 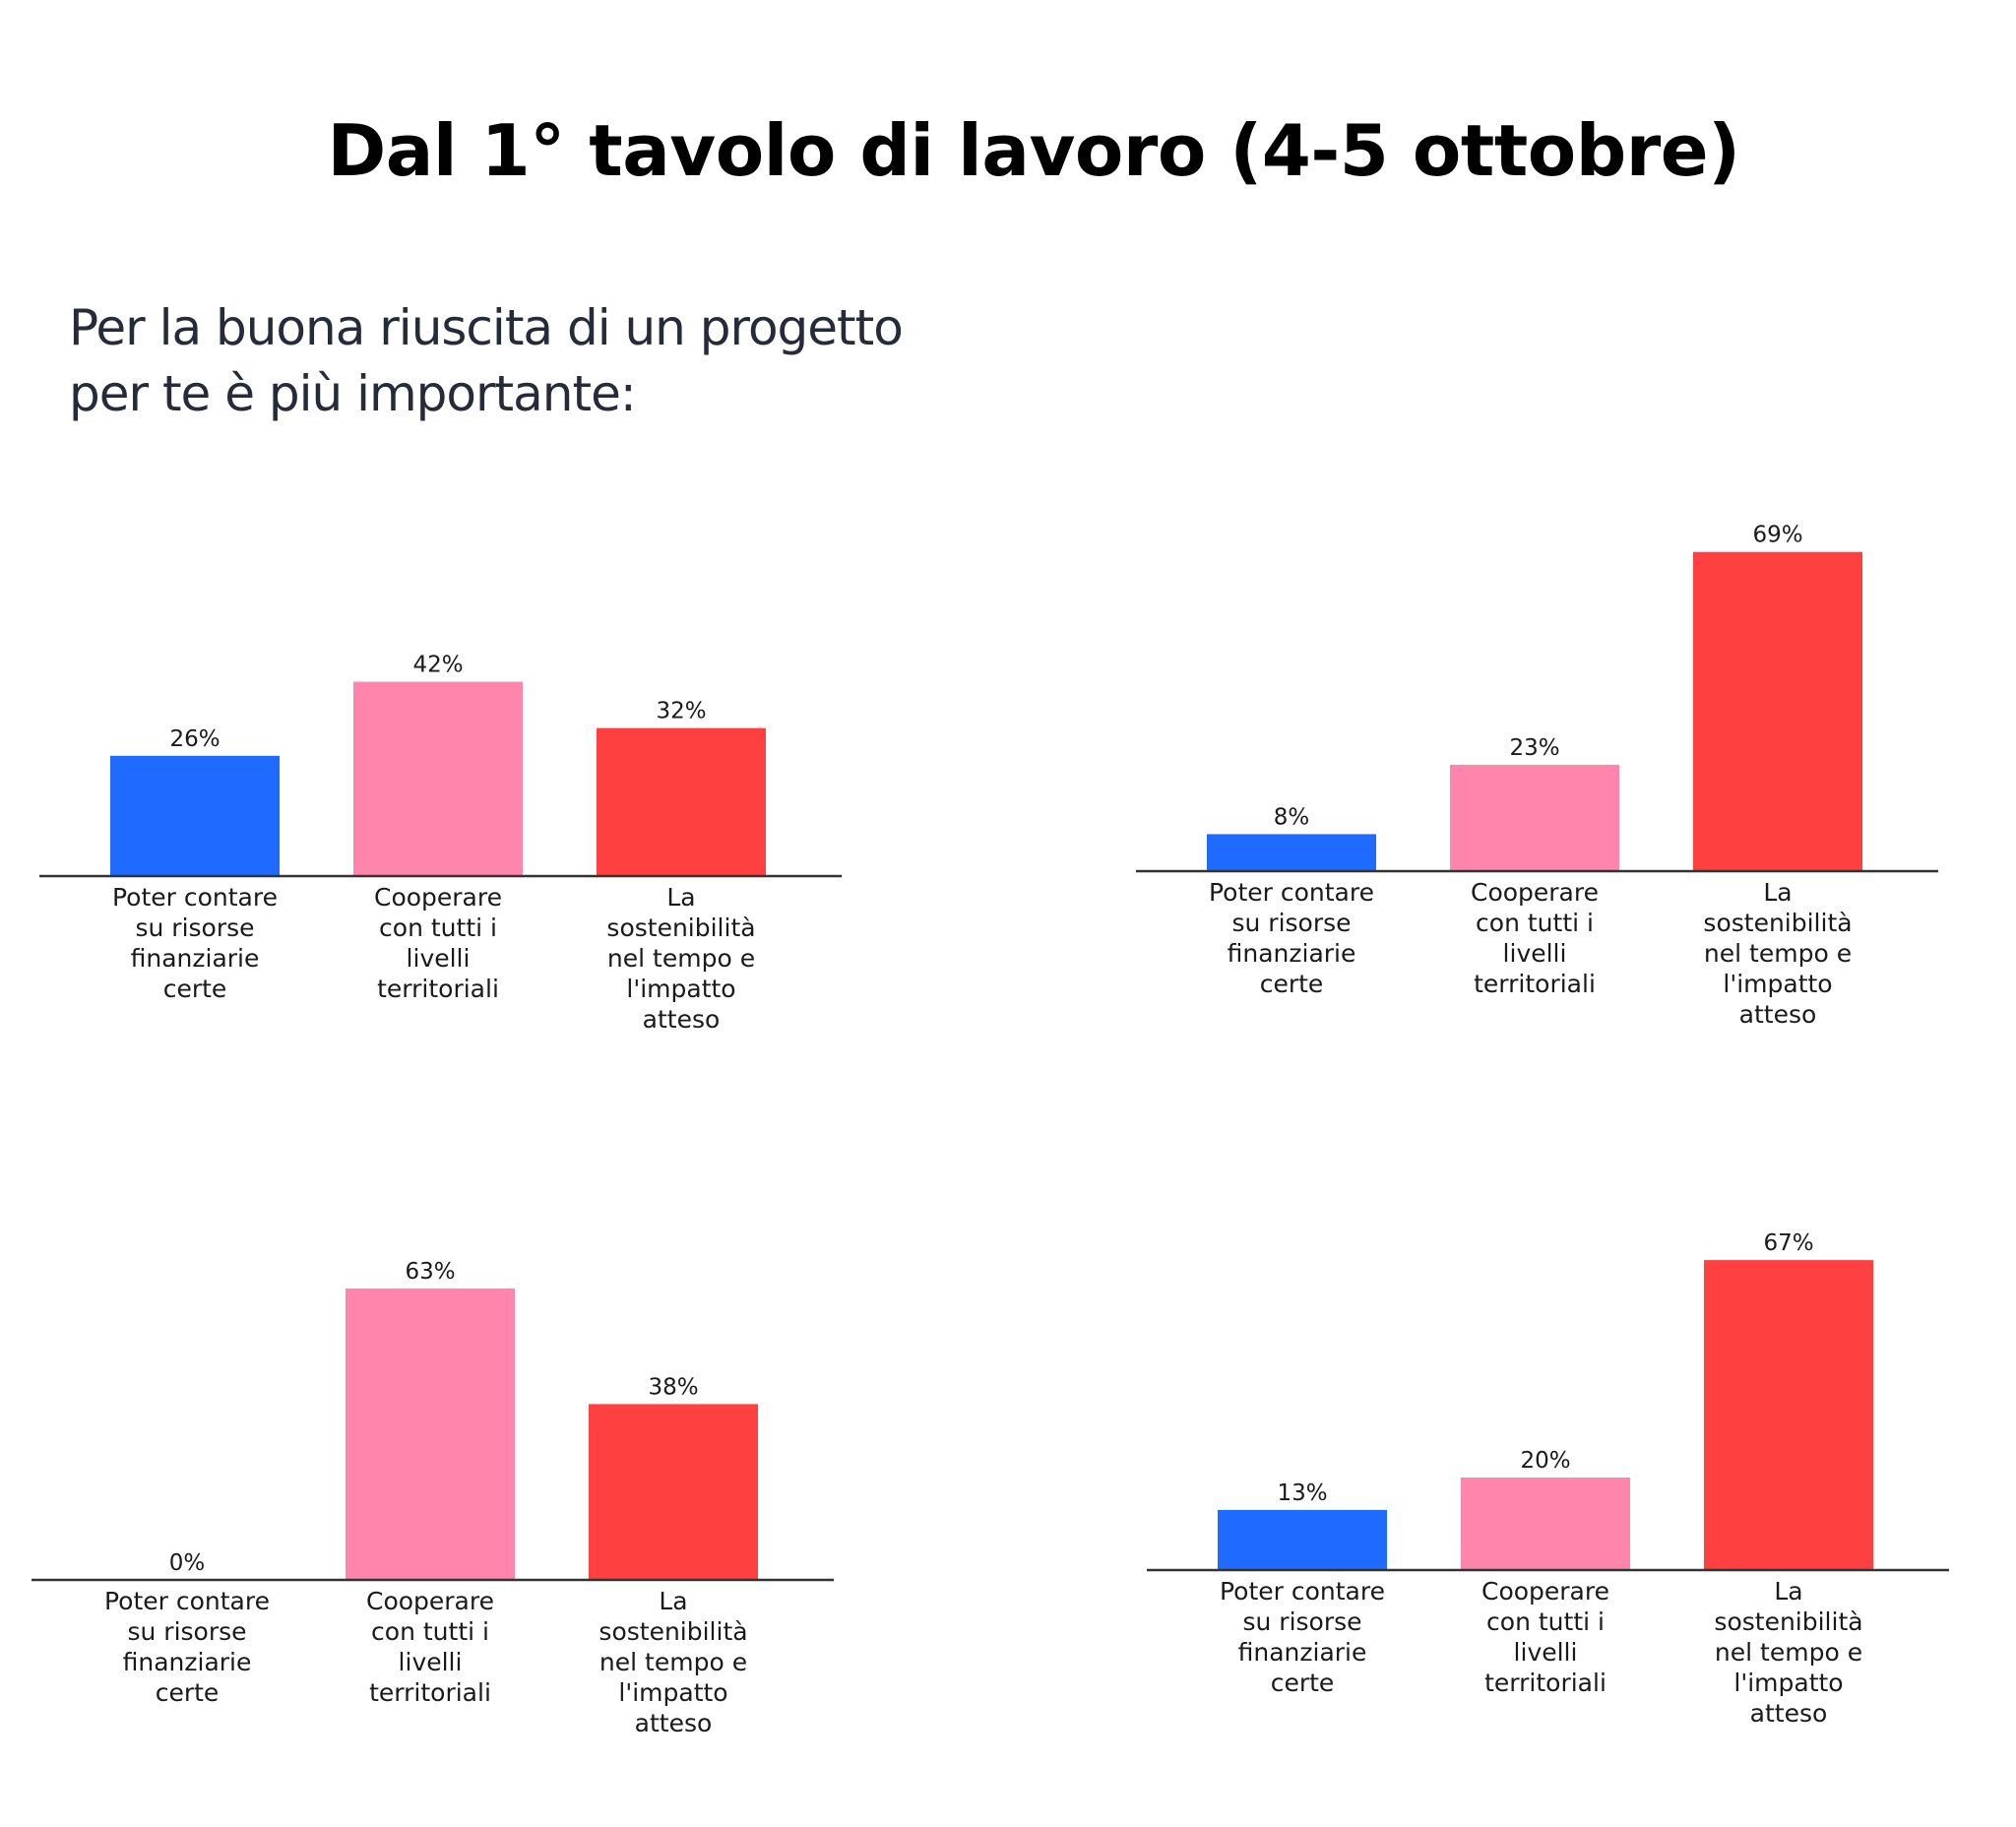 I want to click on value-label-2: 20%, so click(x=1545, y=1461).